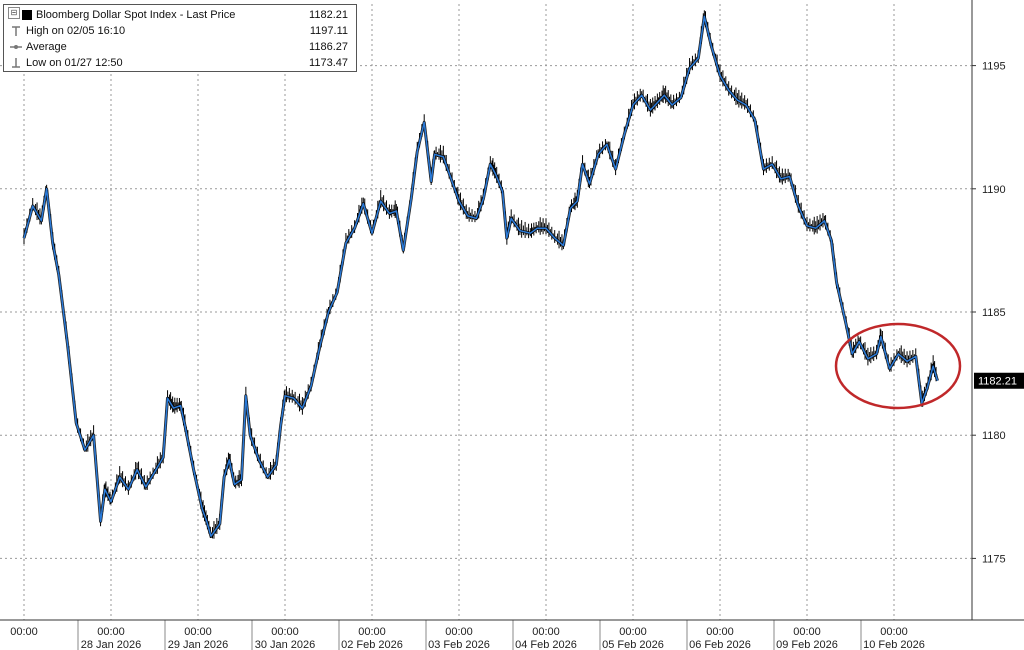  I want to click on y-tick-label: 1175, so click(994, 559).